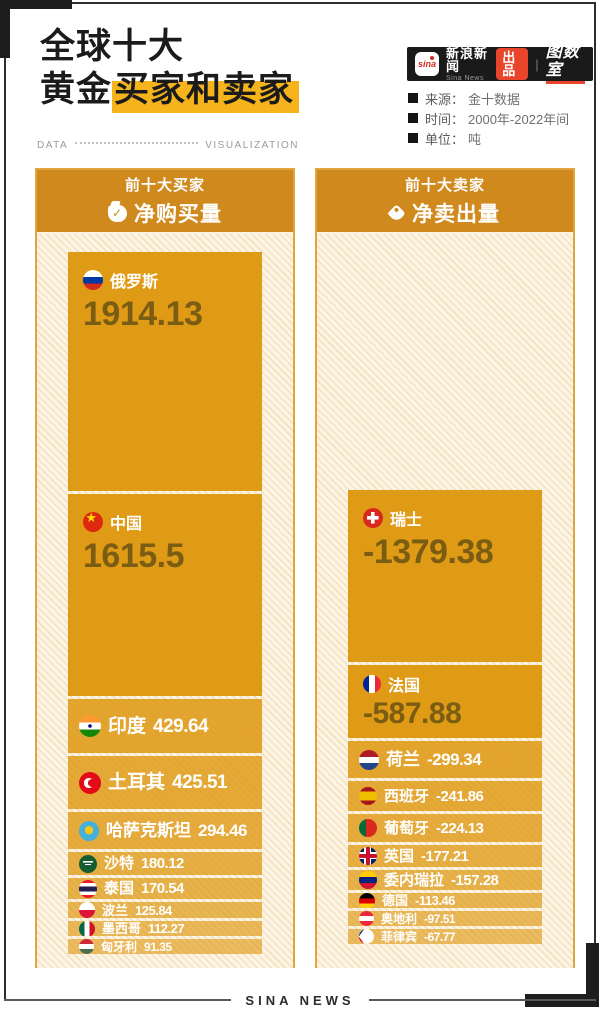  What do you see at coordinates (88, 888) in the screenshot?
I see `flag-th-icon` at bounding box center [88, 888].